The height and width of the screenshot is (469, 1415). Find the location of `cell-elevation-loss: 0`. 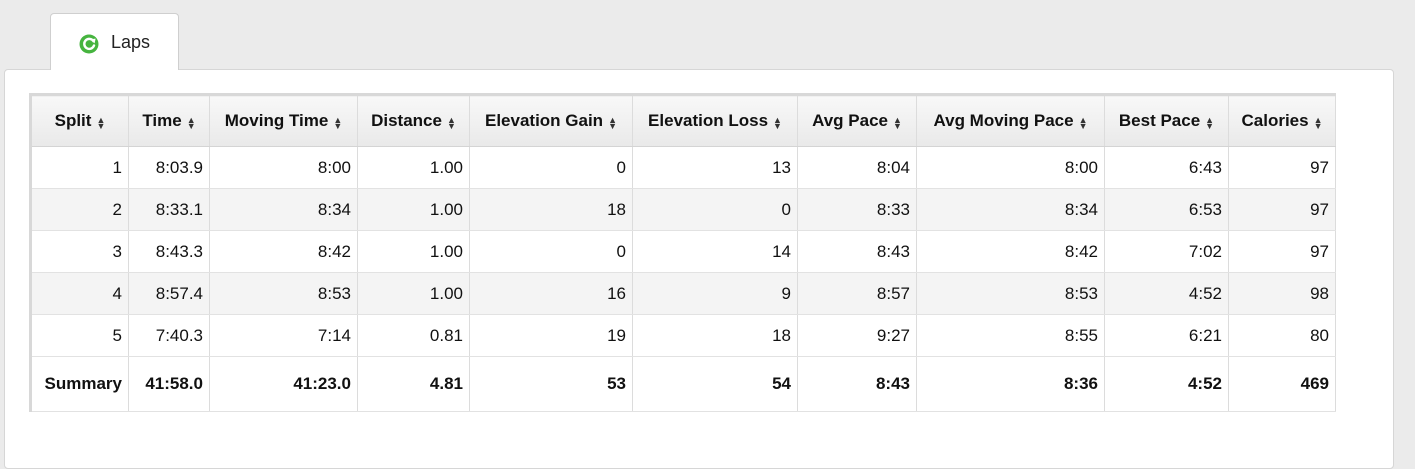

cell-elevation-loss: 0 is located at coordinates (715, 209).